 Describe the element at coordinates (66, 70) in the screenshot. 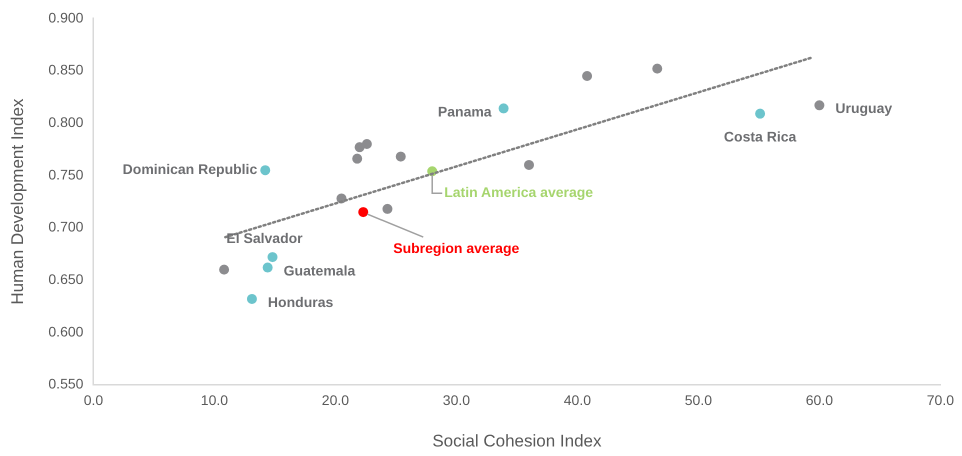

I see `y-tick-label: 0.850` at that location.